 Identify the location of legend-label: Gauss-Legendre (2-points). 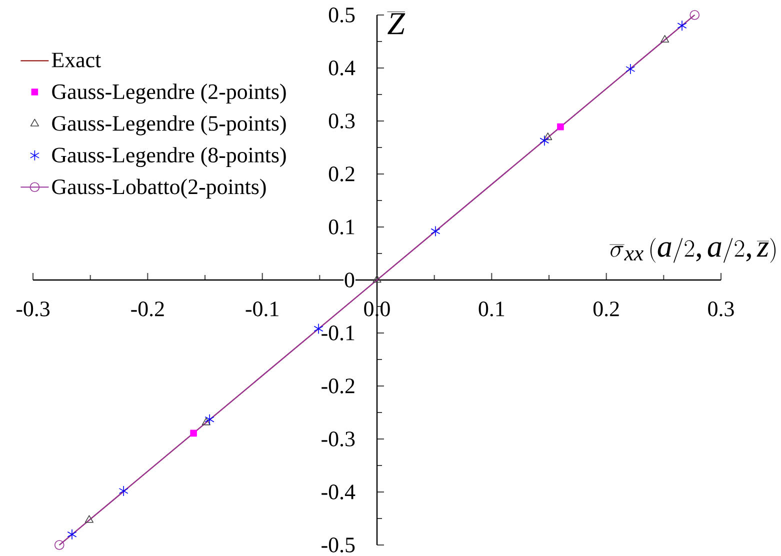
(169, 94).